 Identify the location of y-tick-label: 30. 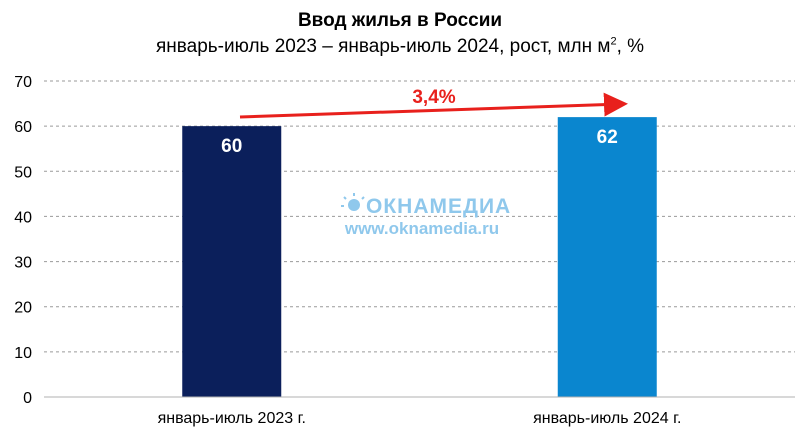
(23, 263).